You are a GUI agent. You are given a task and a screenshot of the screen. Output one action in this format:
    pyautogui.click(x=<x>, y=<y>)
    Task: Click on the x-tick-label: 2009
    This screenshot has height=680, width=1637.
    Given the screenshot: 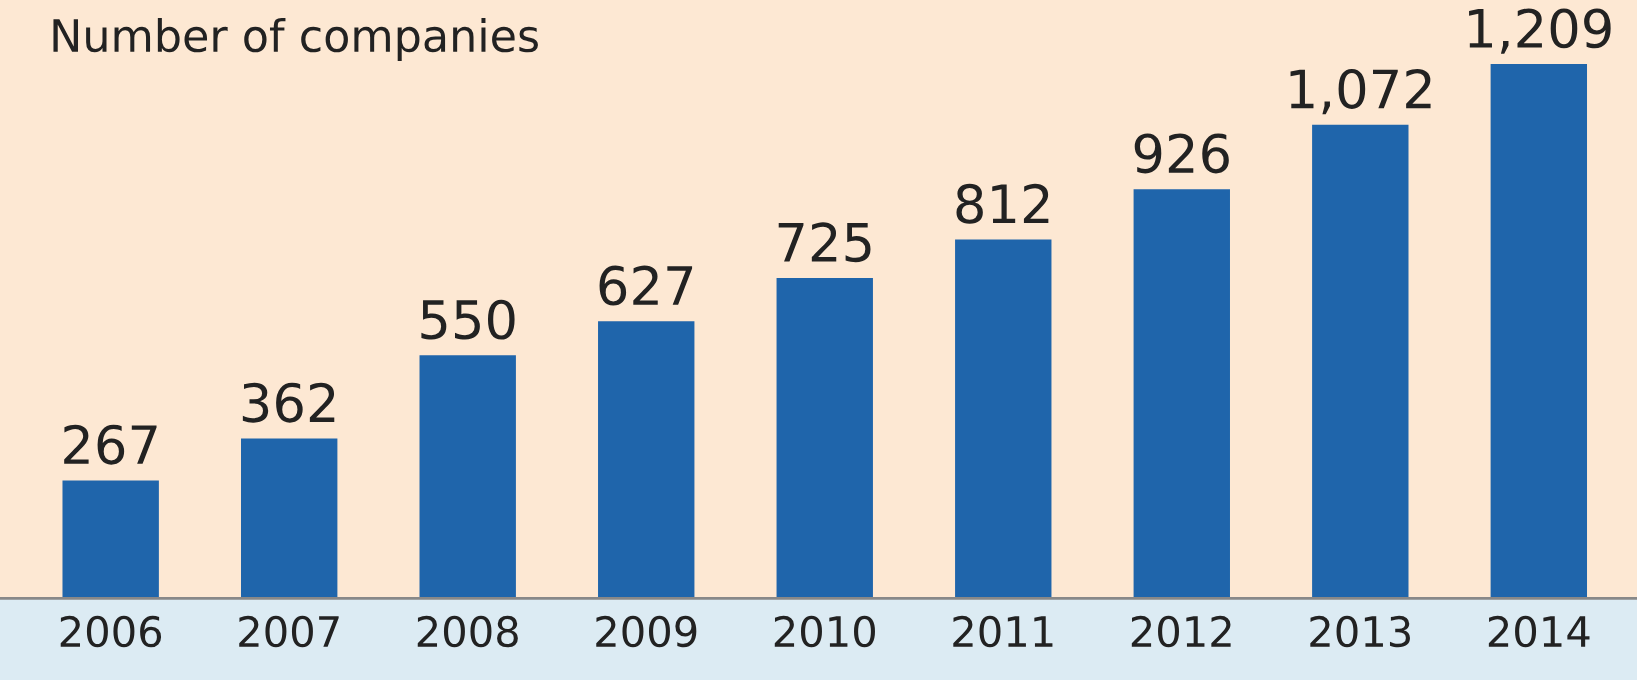 What is the action you would take?
    pyautogui.click(x=646, y=631)
    